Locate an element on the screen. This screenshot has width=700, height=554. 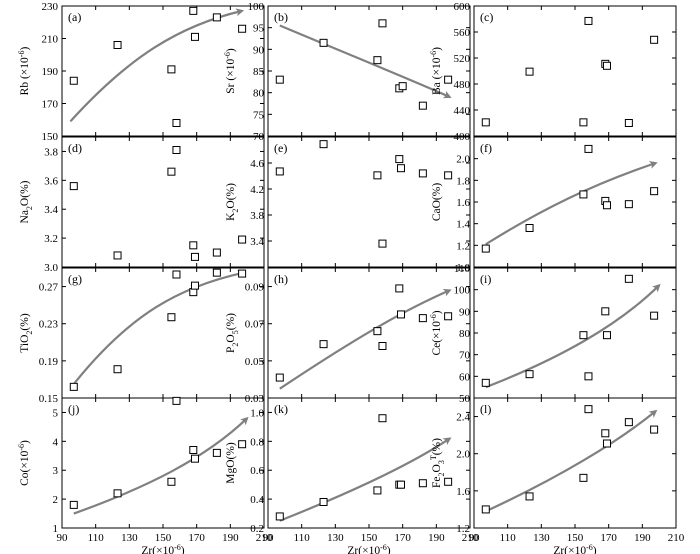
panel-label: (c) is located at coordinates (486, 17).